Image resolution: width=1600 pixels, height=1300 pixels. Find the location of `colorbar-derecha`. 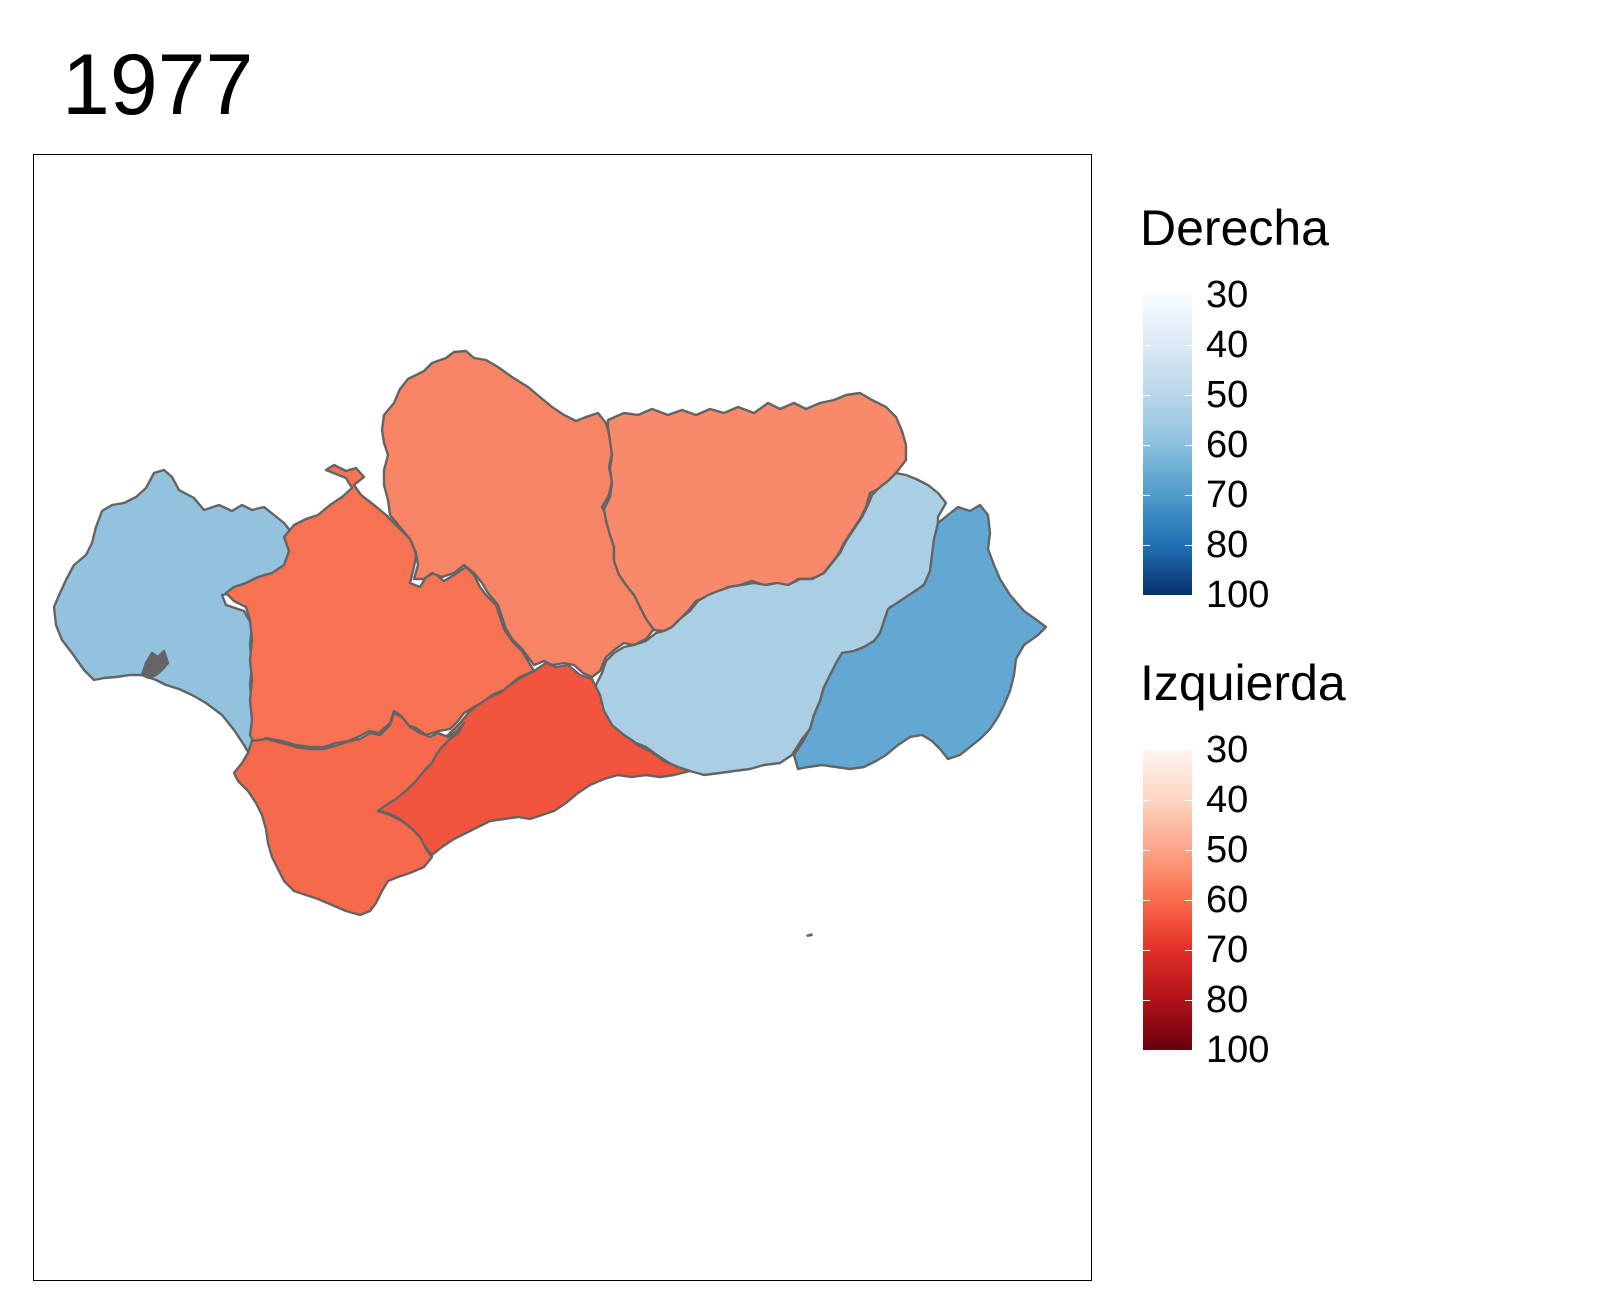

colorbar-derecha is located at coordinates (1167, 445).